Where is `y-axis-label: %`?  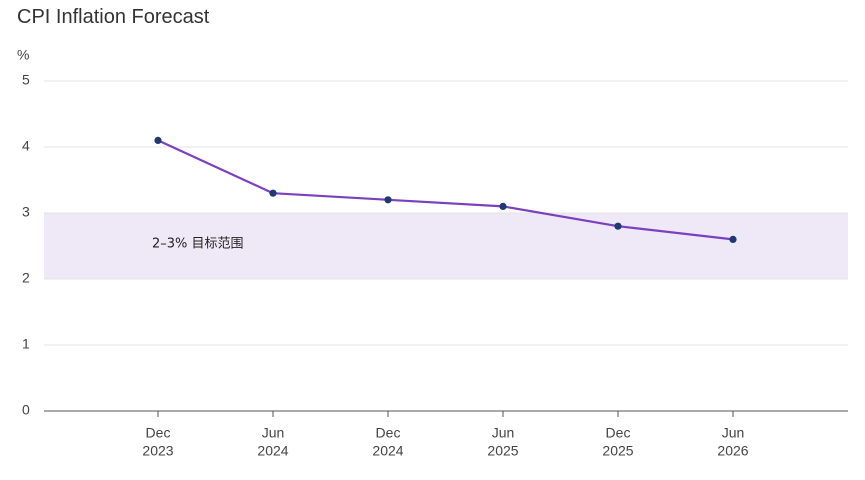
y-axis-label: % is located at coordinates (23, 55).